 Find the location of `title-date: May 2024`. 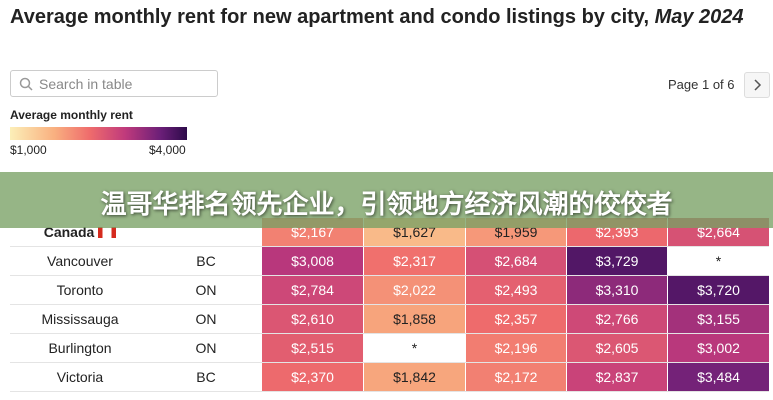

title-date: May 2024 is located at coordinates (699, 17).